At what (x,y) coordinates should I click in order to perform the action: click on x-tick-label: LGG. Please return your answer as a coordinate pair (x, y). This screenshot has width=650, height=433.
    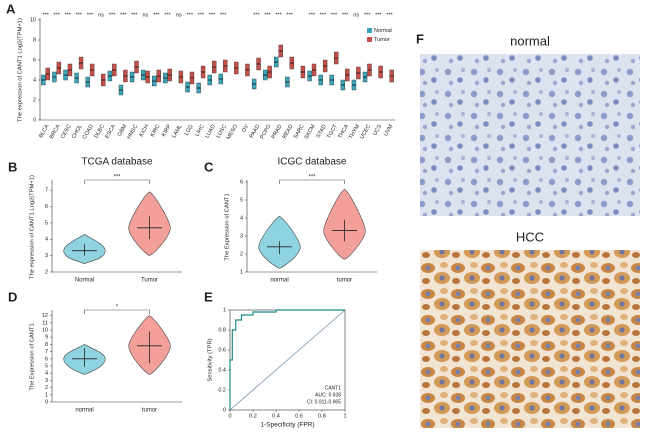
    Looking at the image, I should click on (189, 130).